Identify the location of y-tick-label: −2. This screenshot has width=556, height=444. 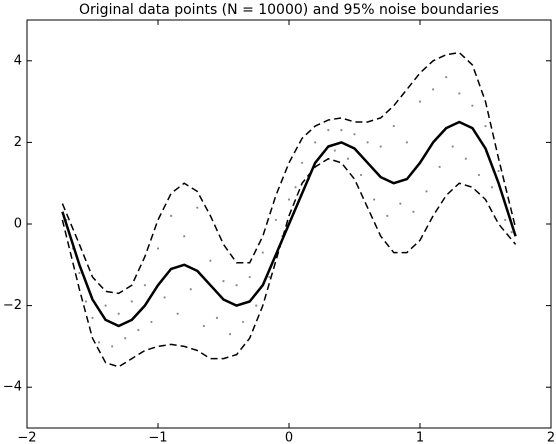
(12, 305).